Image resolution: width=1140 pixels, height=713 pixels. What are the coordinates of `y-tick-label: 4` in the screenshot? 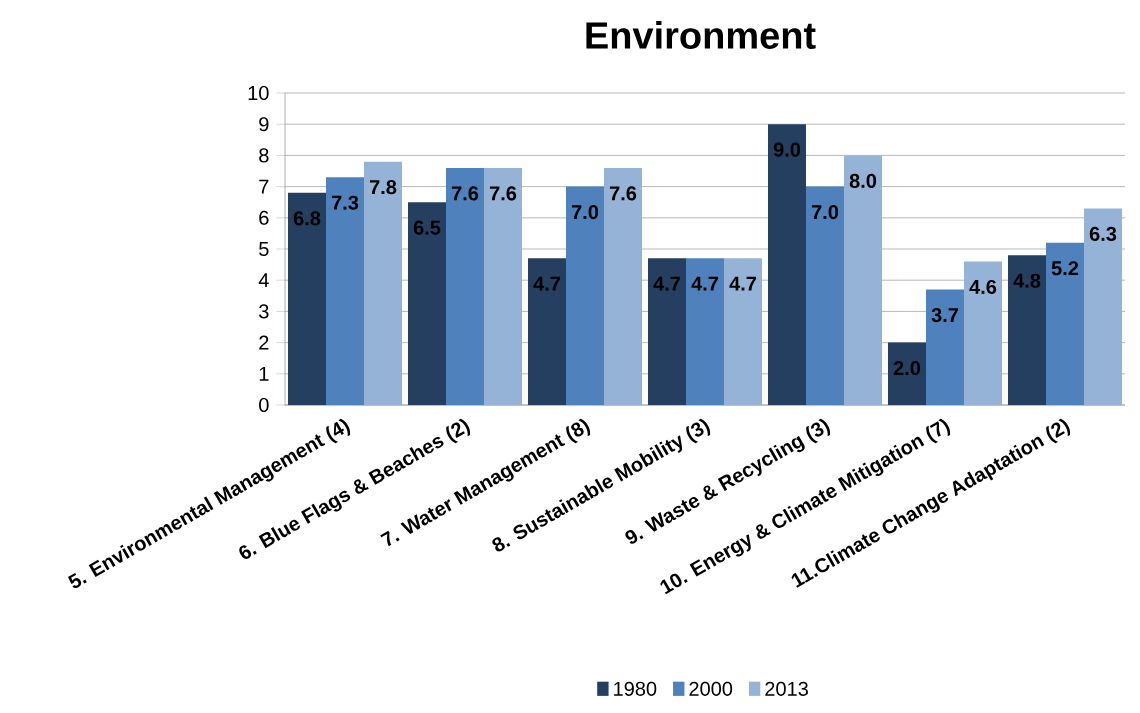 It's located at (263, 280).